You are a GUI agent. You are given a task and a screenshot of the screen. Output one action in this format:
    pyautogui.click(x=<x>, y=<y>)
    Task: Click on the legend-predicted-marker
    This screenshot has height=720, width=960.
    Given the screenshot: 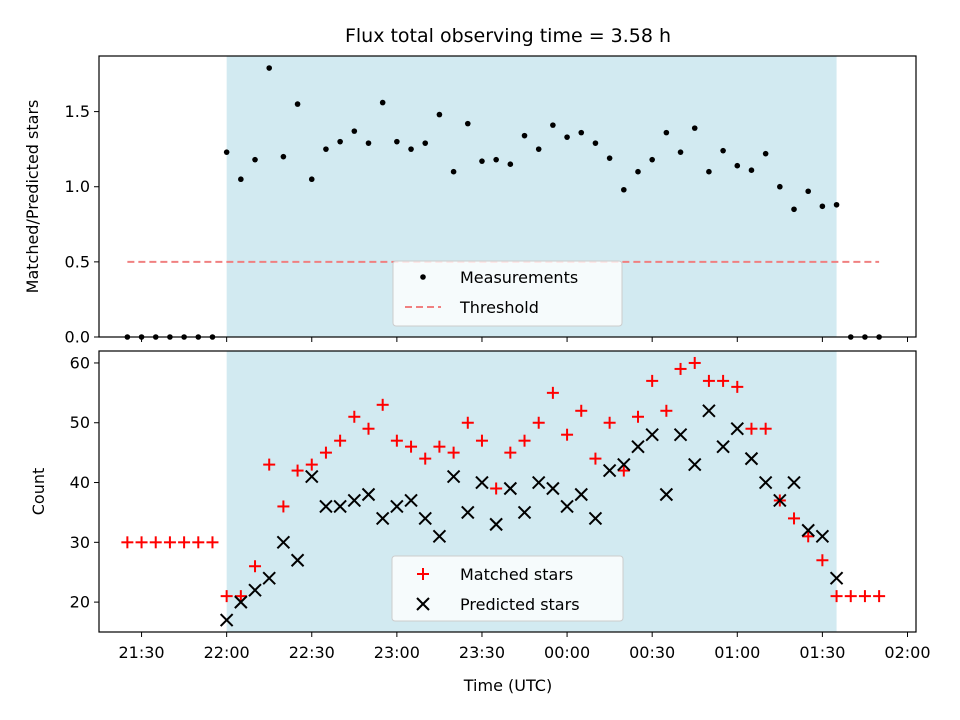 What is the action you would take?
    pyautogui.click(x=423, y=604)
    